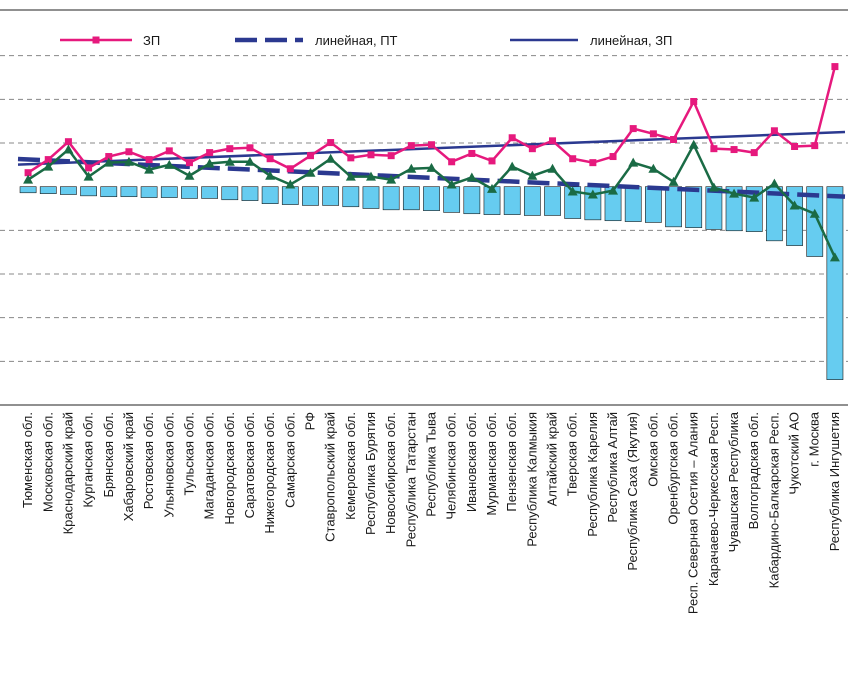  Describe the element at coordinates (151, 40) in the screenshot. I see `legend-label: ЗП` at that location.